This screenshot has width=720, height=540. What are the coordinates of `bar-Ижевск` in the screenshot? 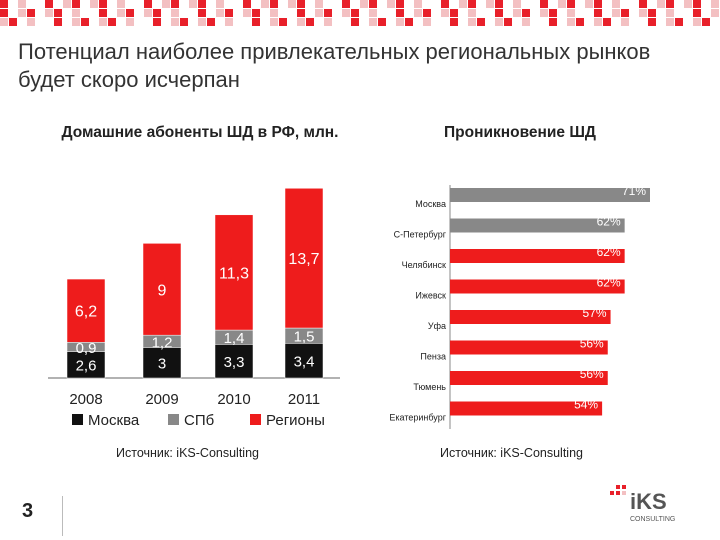 It's located at (537, 286).